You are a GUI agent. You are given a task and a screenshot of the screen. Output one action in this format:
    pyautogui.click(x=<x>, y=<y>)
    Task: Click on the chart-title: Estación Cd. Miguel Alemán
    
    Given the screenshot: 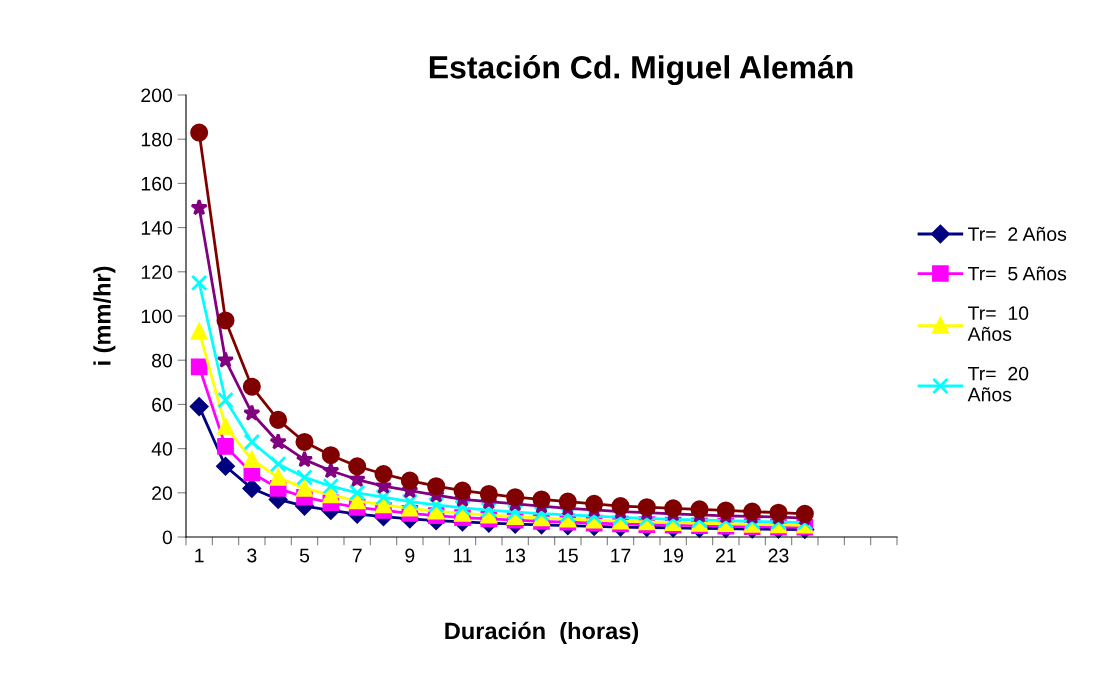 What is the action you would take?
    pyautogui.click(x=641, y=70)
    